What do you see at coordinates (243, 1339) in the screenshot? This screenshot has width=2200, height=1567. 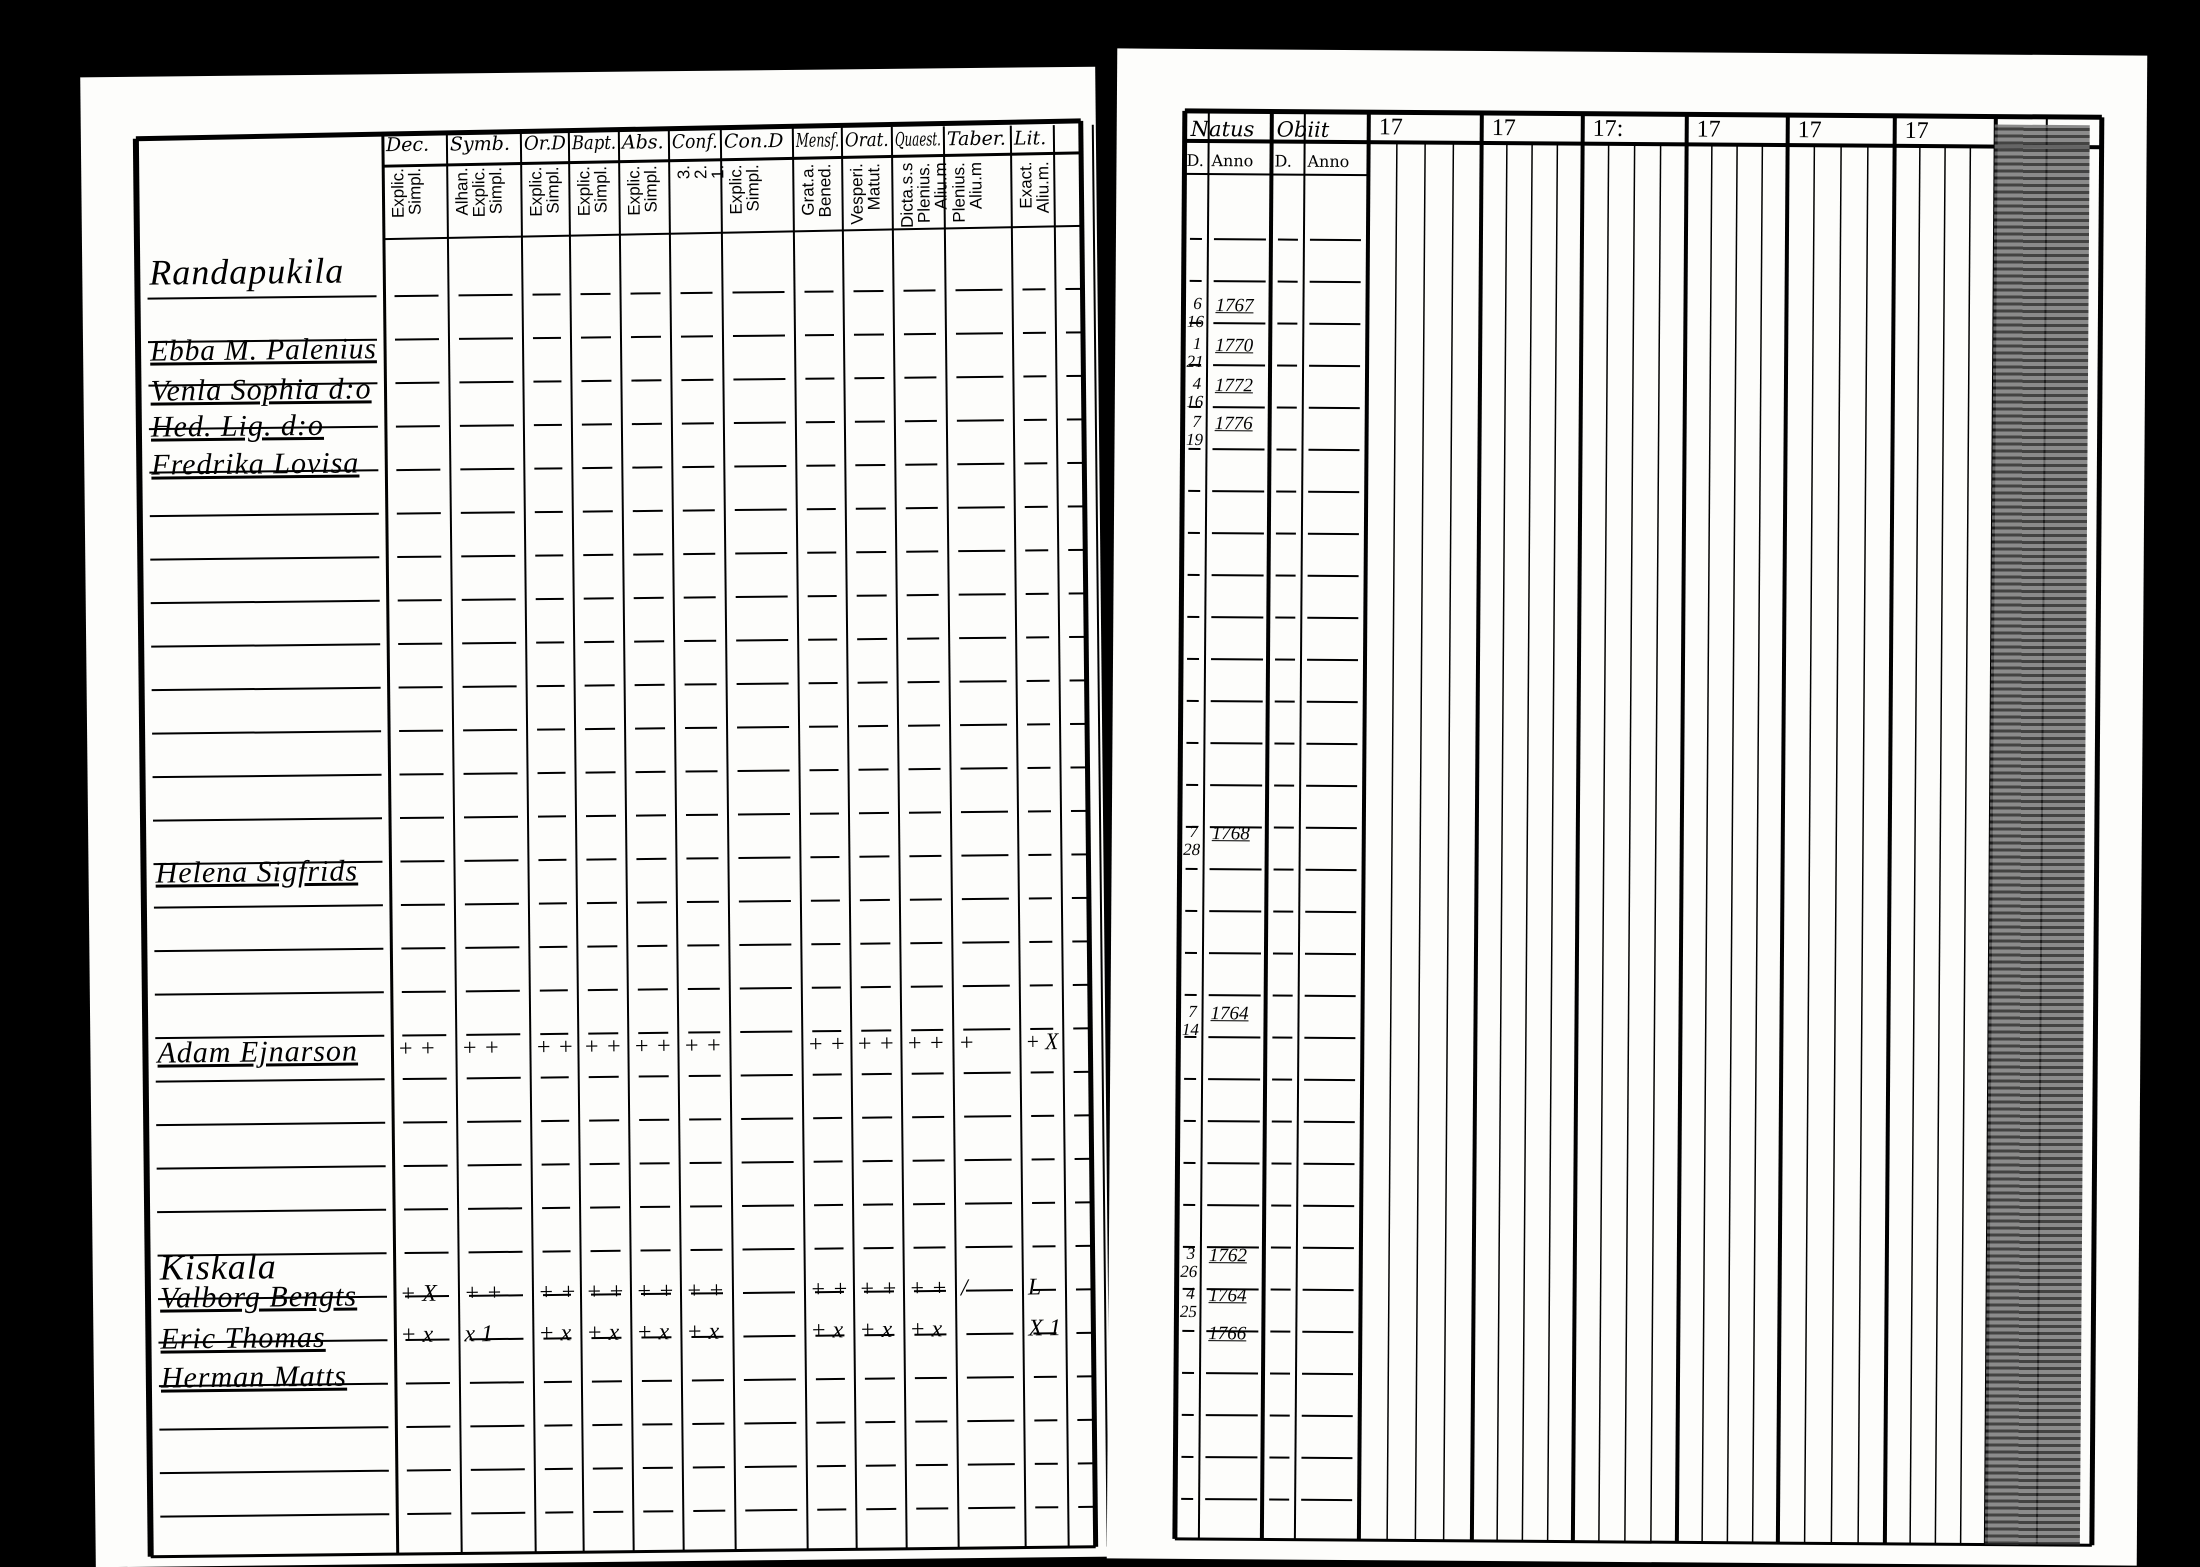 I see `person-name: Eric Thomas` at bounding box center [243, 1339].